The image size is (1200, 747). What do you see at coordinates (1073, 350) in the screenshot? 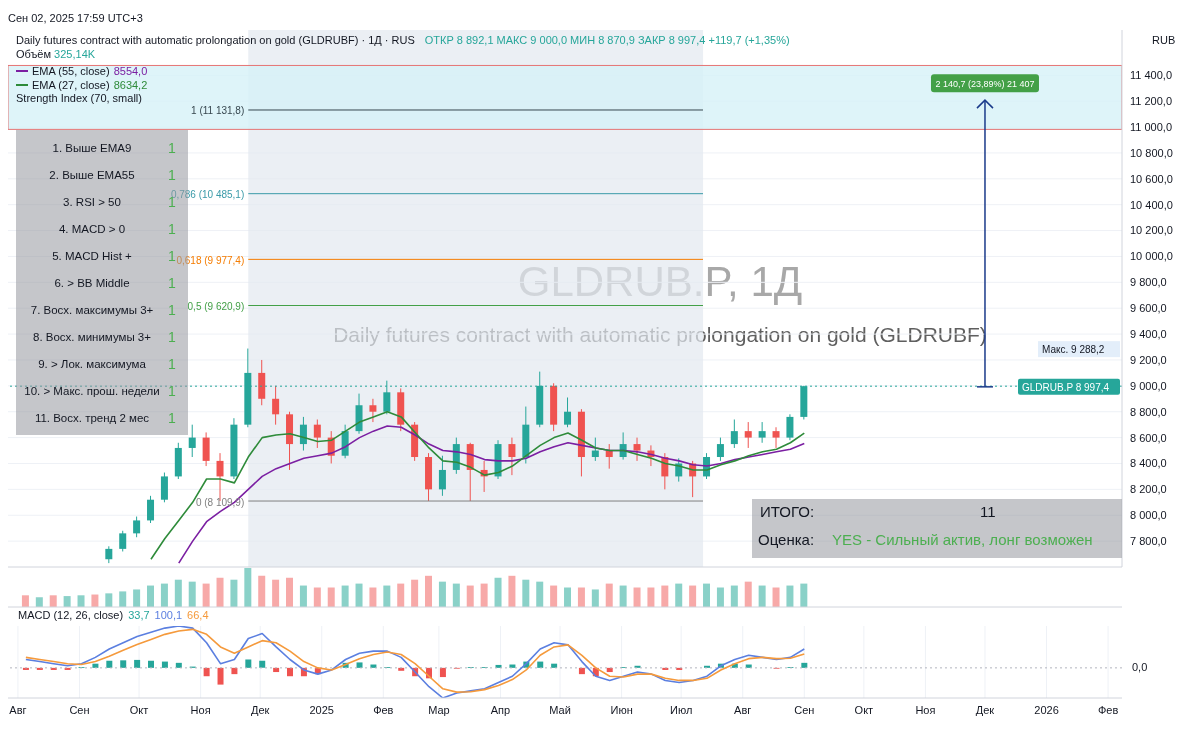
I see `annotation: Макс. 9 288,2` at bounding box center [1073, 350].